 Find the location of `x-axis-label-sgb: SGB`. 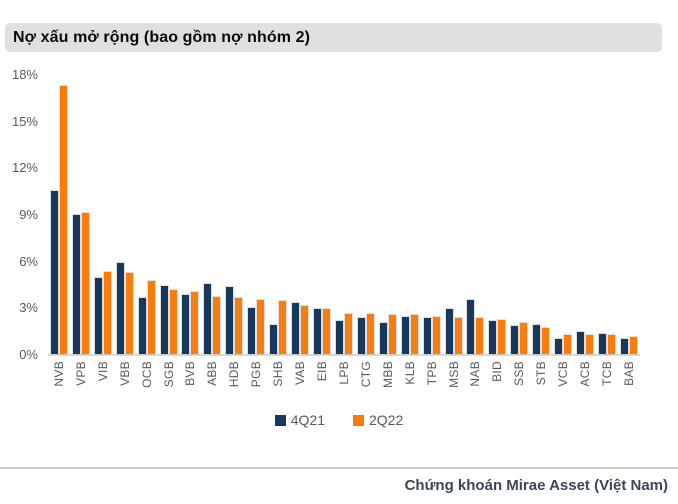

x-axis-label-sgb: SGB is located at coordinates (168, 374).